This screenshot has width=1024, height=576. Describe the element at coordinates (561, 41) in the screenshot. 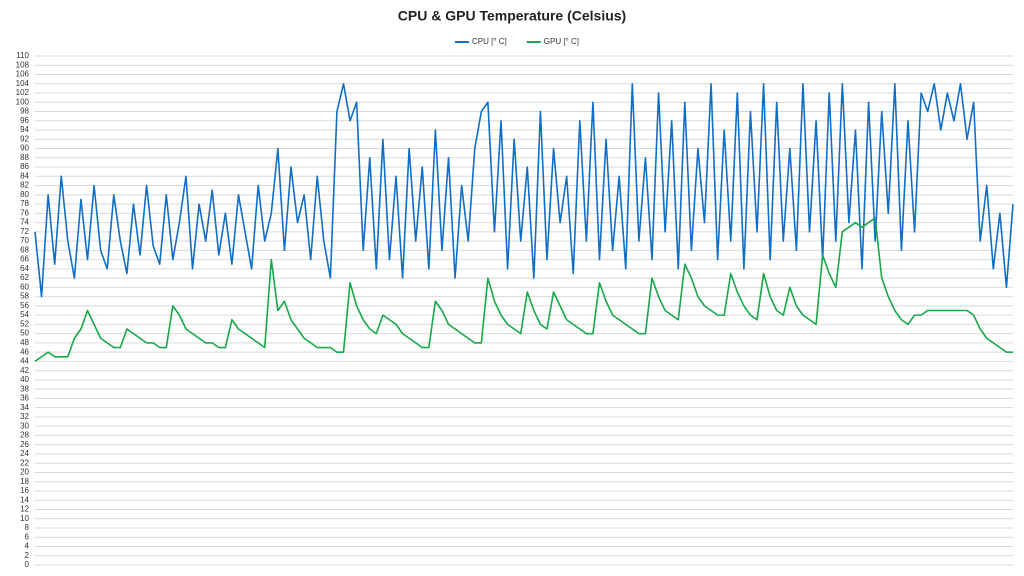

I see `legend-label: GPU [° C]` at that location.